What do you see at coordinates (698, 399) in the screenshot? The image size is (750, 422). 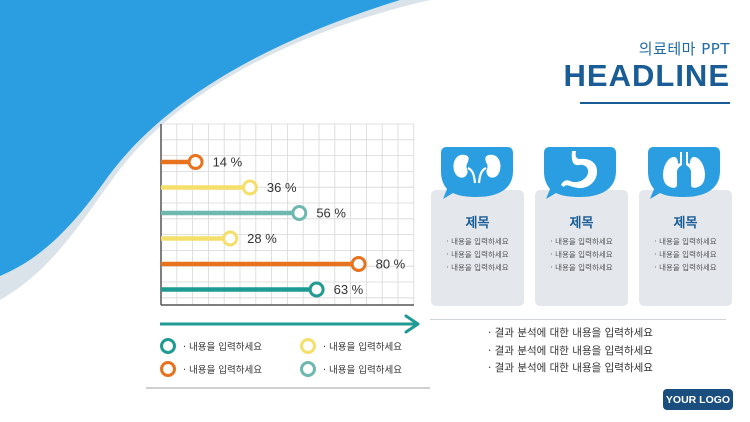 I see `logo-badge: YOUR LOGO` at bounding box center [698, 399].